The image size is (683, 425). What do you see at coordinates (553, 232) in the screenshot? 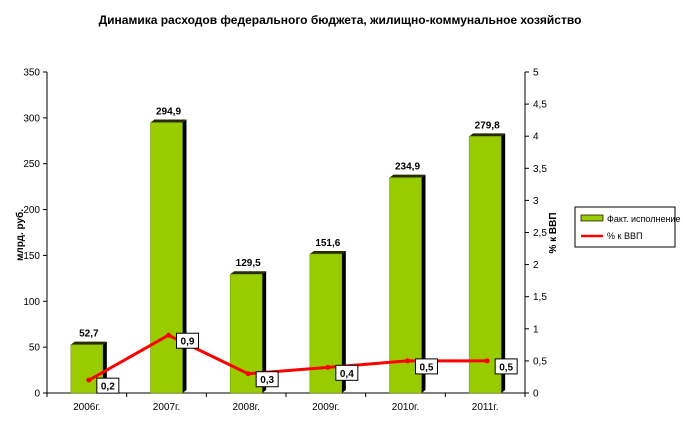
I see `y-axis-right-label: % к ВВП` at bounding box center [553, 232].